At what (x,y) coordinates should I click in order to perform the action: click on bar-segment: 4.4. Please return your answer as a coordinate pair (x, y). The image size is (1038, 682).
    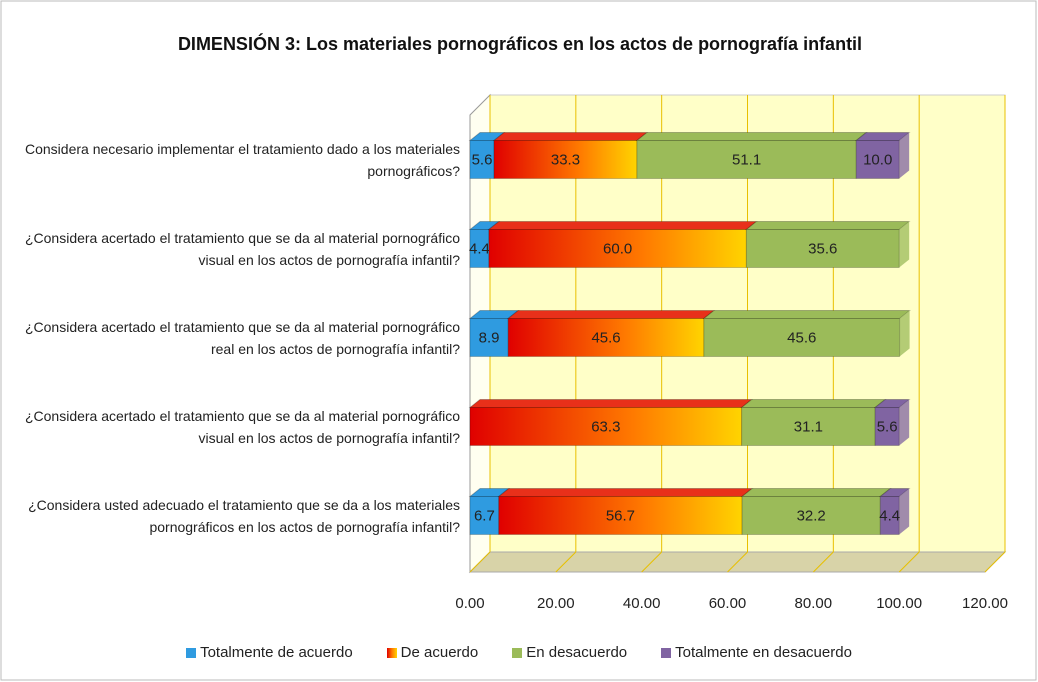
    Looking at the image, I should click on (894, 511).